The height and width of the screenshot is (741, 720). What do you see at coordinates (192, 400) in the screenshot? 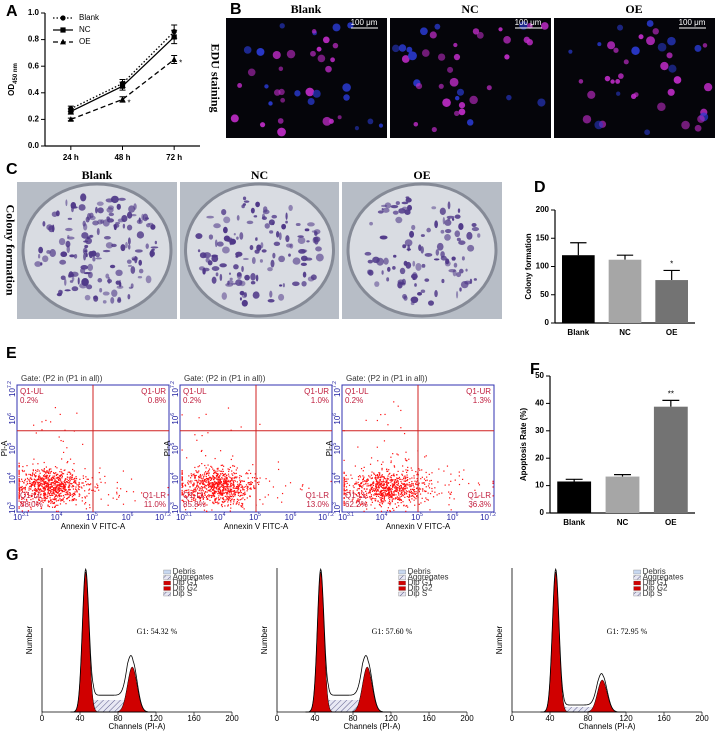
I see `quadrant-value: 0.2%` at bounding box center [192, 400].